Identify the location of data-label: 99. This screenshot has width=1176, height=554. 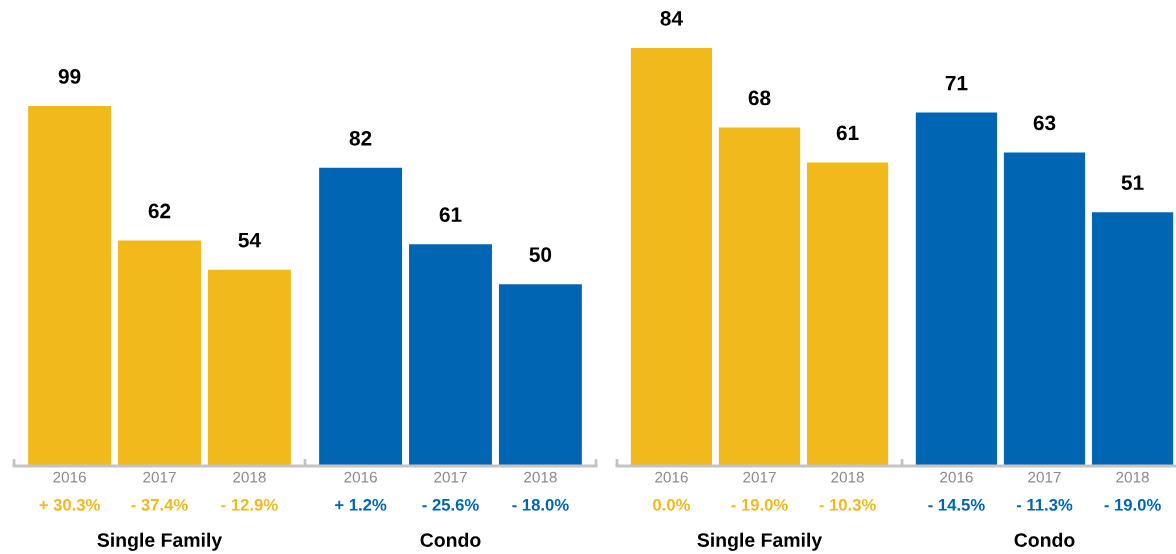
(69, 76).